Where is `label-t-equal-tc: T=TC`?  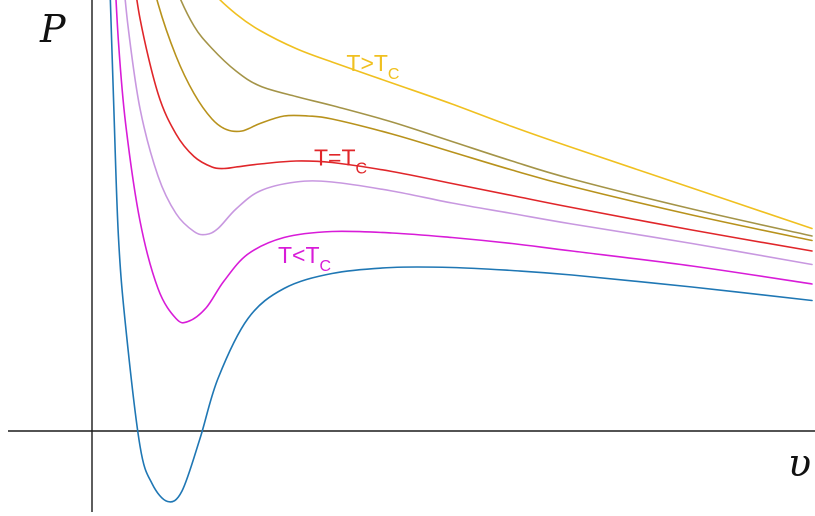
label-t-equal-tc: T=TC is located at coordinates (340, 161).